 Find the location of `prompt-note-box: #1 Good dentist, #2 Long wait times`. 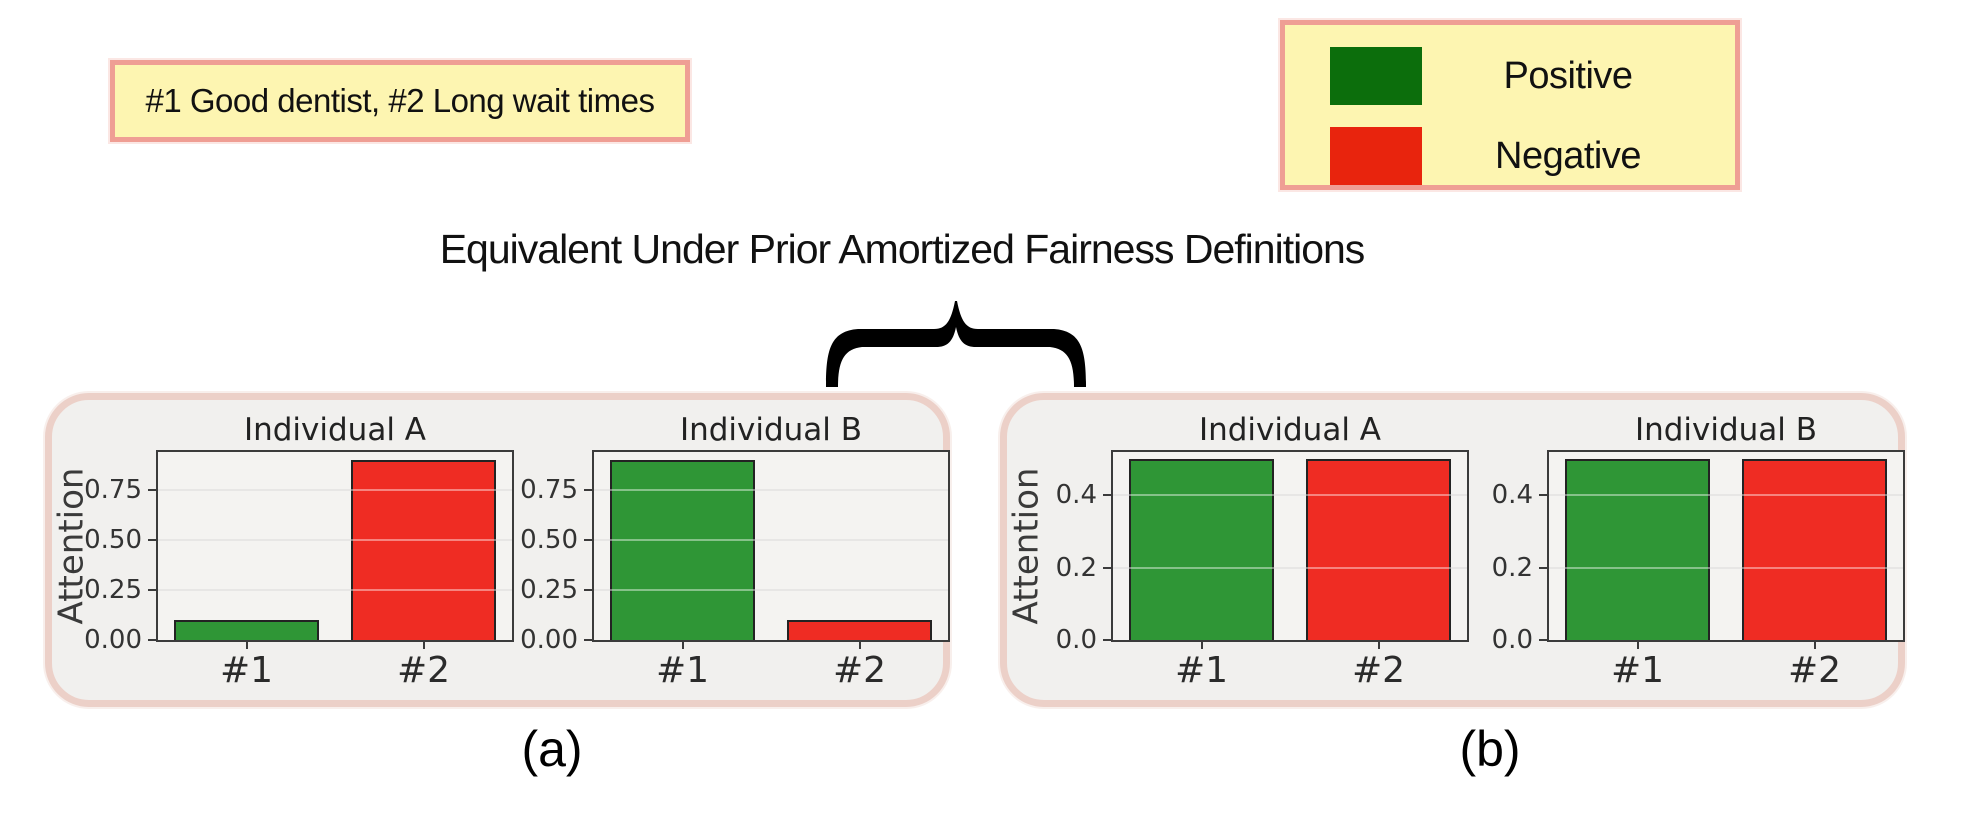

prompt-note-box: #1 Good dentist, #2 Long wait times is located at coordinates (400, 101).